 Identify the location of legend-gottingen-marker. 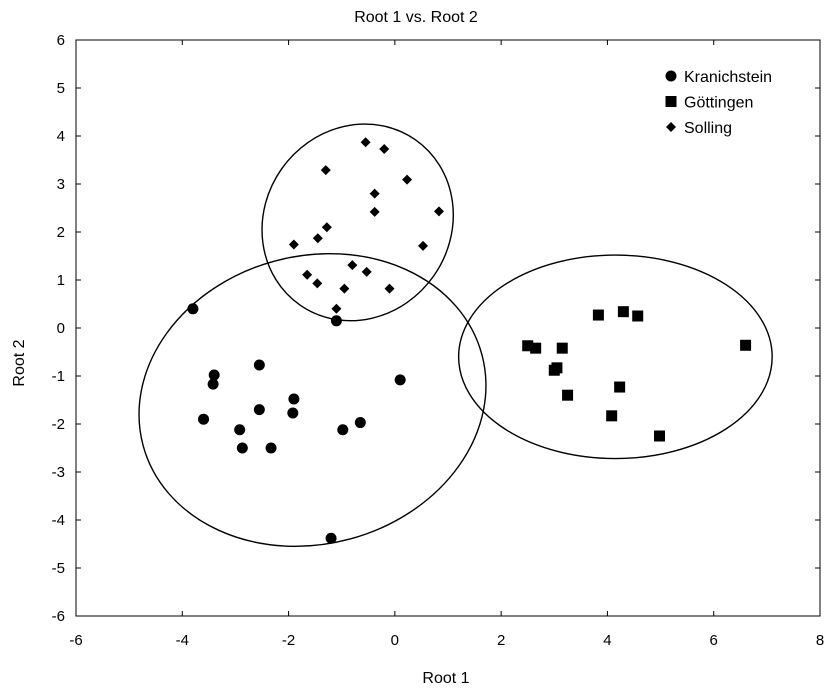
(671, 101).